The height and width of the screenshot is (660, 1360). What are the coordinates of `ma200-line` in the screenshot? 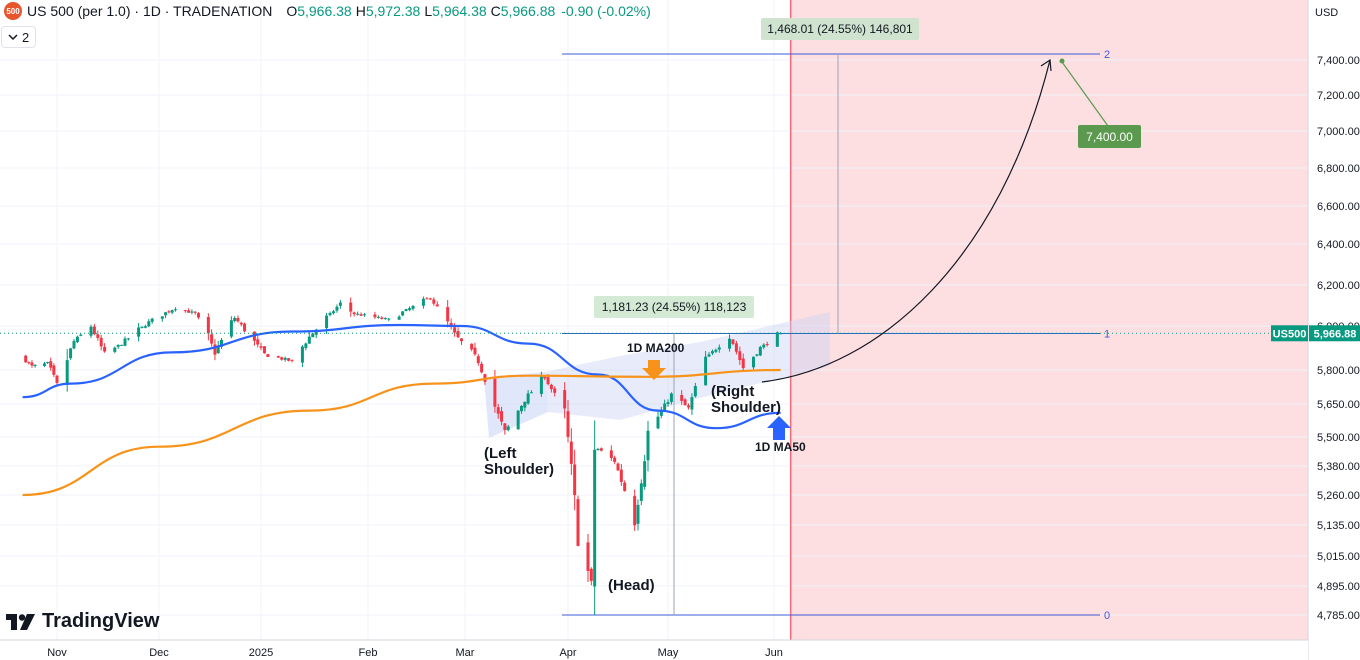 It's located at (401, 432).